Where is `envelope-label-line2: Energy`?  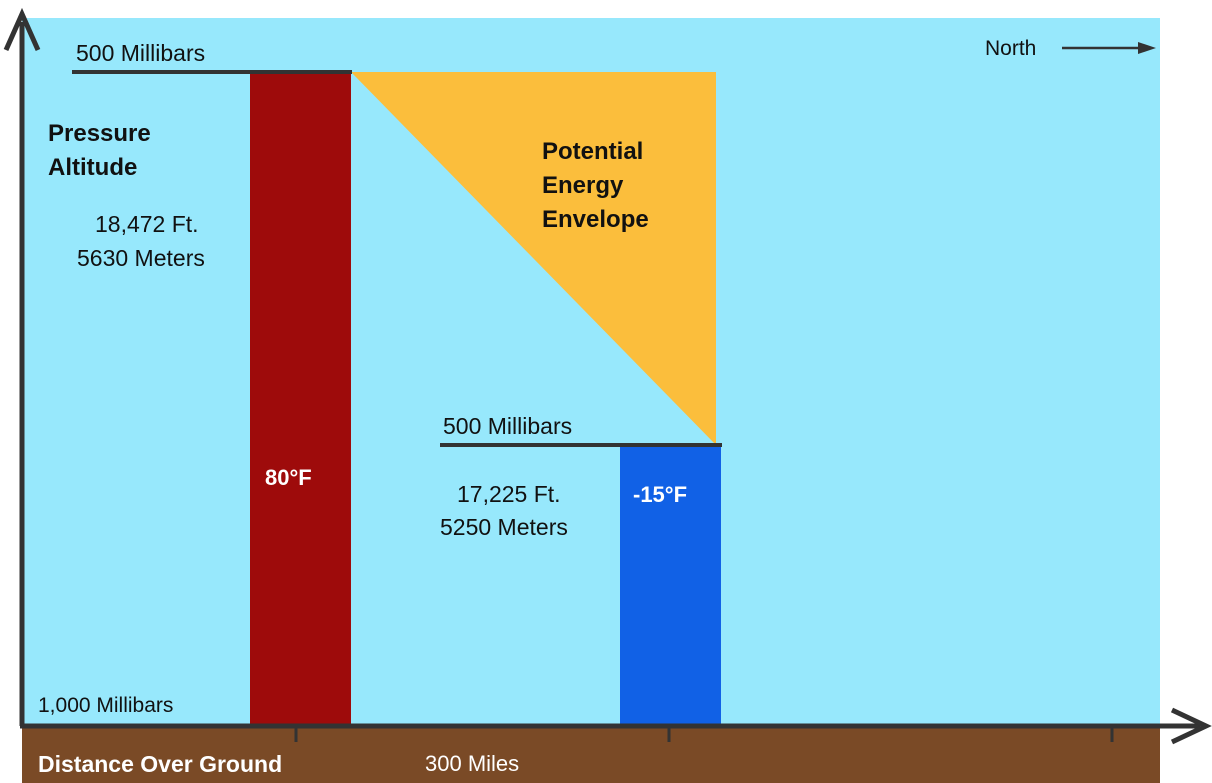
envelope-label-line2: Energy is located at coordinates (583, 185).